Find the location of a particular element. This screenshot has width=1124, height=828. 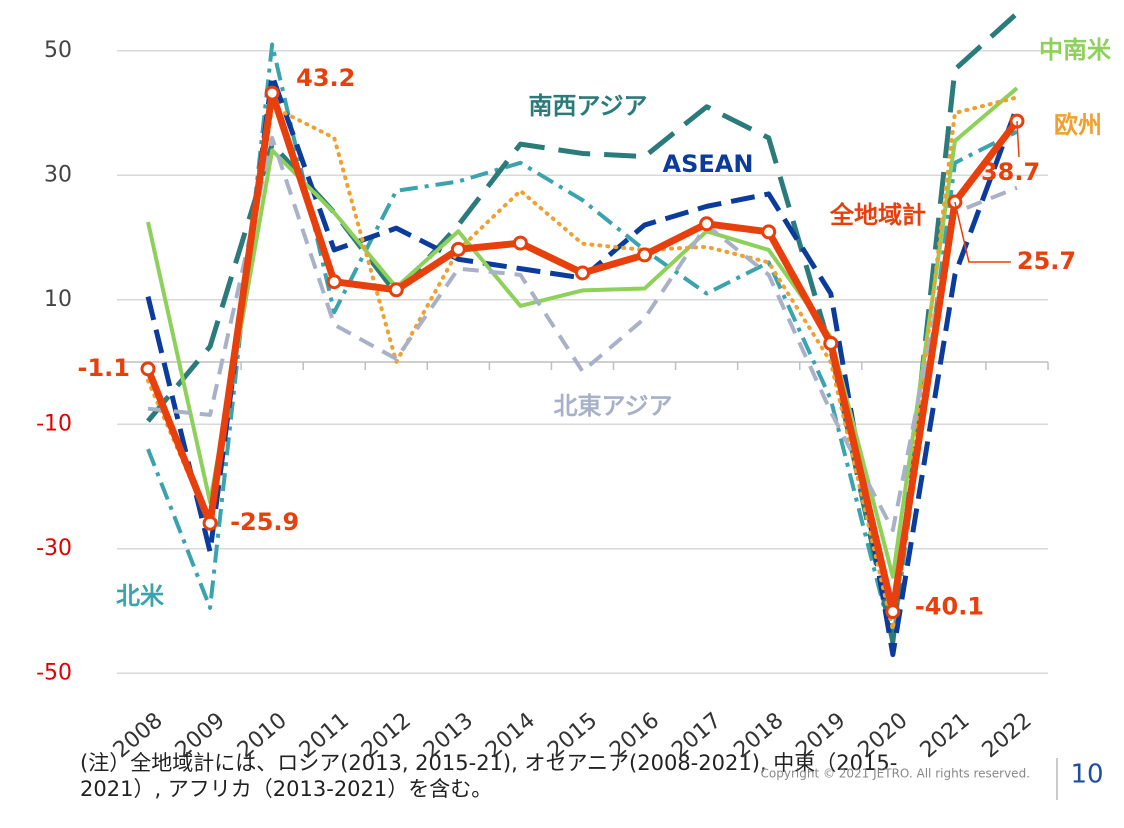

data-label: -40.1 is located at coordinates (949, 607).